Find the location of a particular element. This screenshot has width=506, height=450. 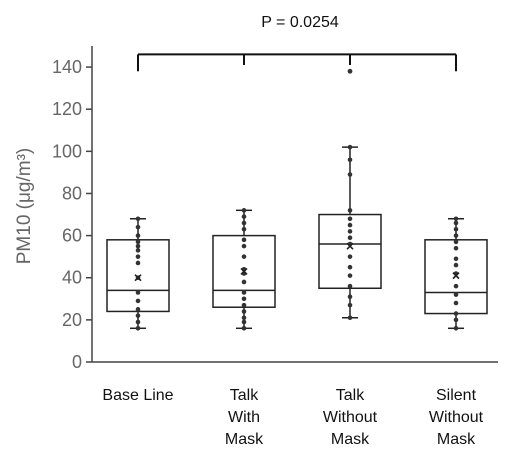

y-tick-label: 100 is located at coordinates (67, 151).